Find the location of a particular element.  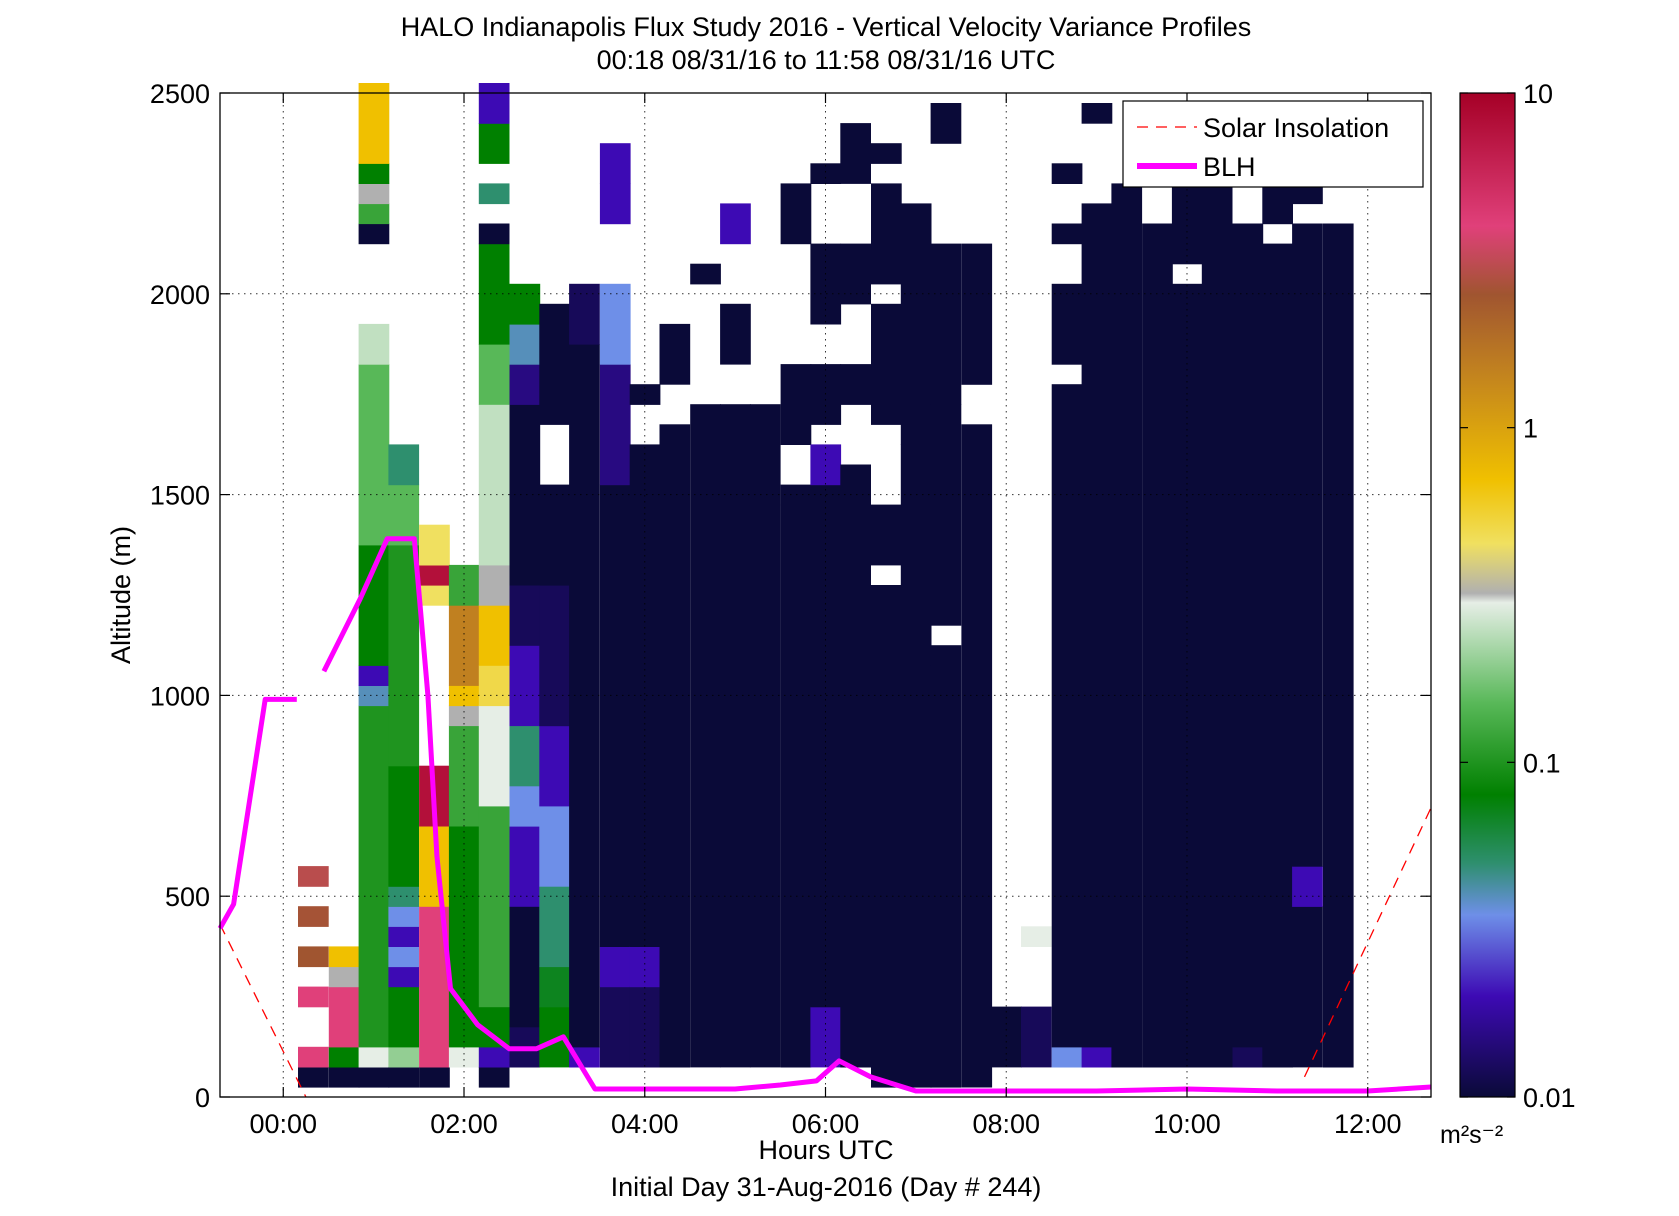

legend-label-blh: BLH is located at coordinates (1229, 167).